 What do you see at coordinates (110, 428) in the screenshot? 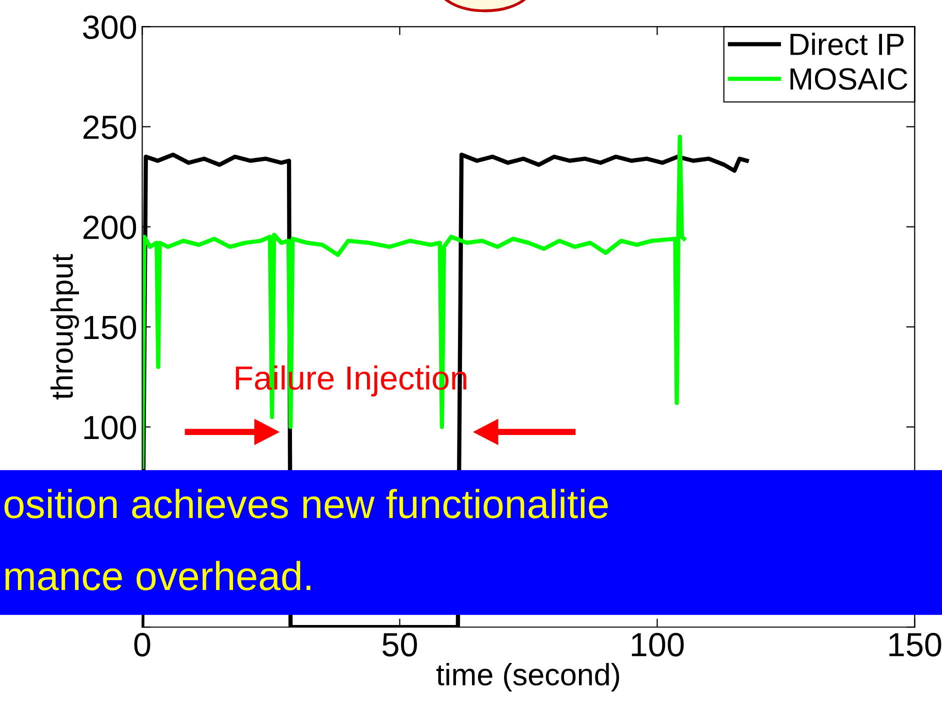
I see `y-tick-label: 100` at bounding box center [110, 428].